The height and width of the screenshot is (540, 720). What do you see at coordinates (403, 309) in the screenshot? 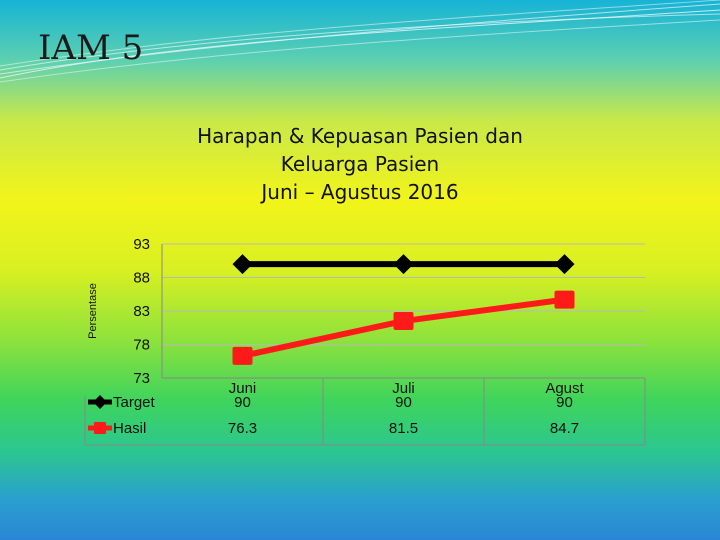
I see `series-layer` at bounding box center [403, 309].